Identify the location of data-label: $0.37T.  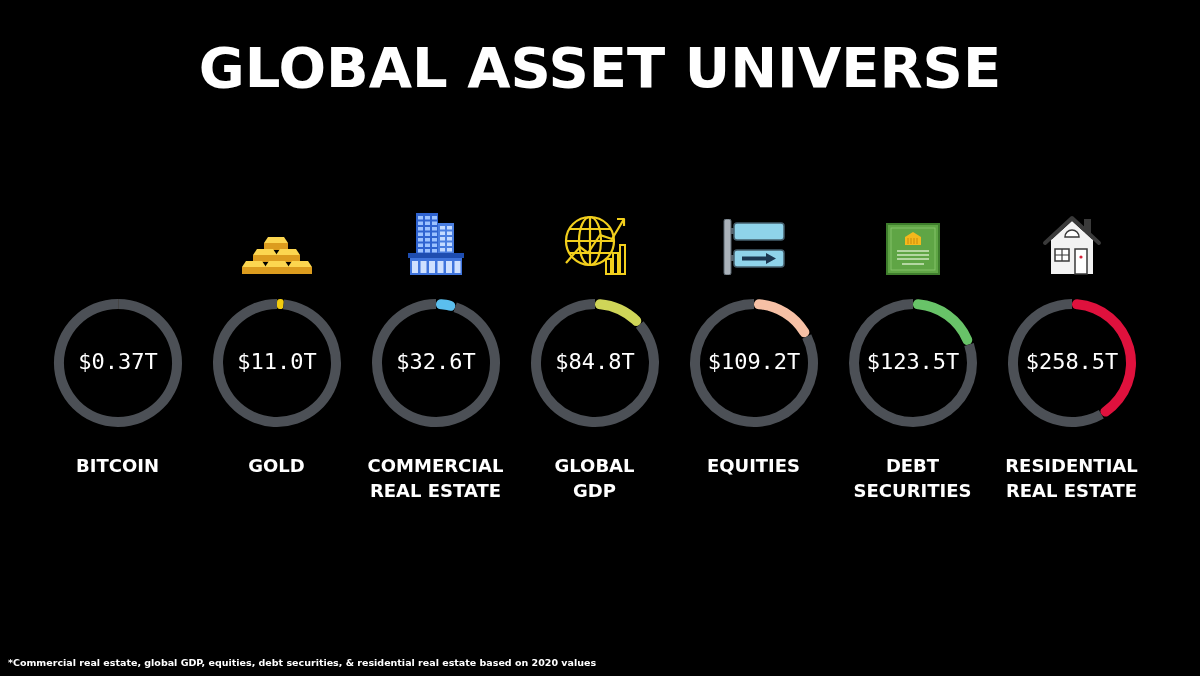
(117, 361).